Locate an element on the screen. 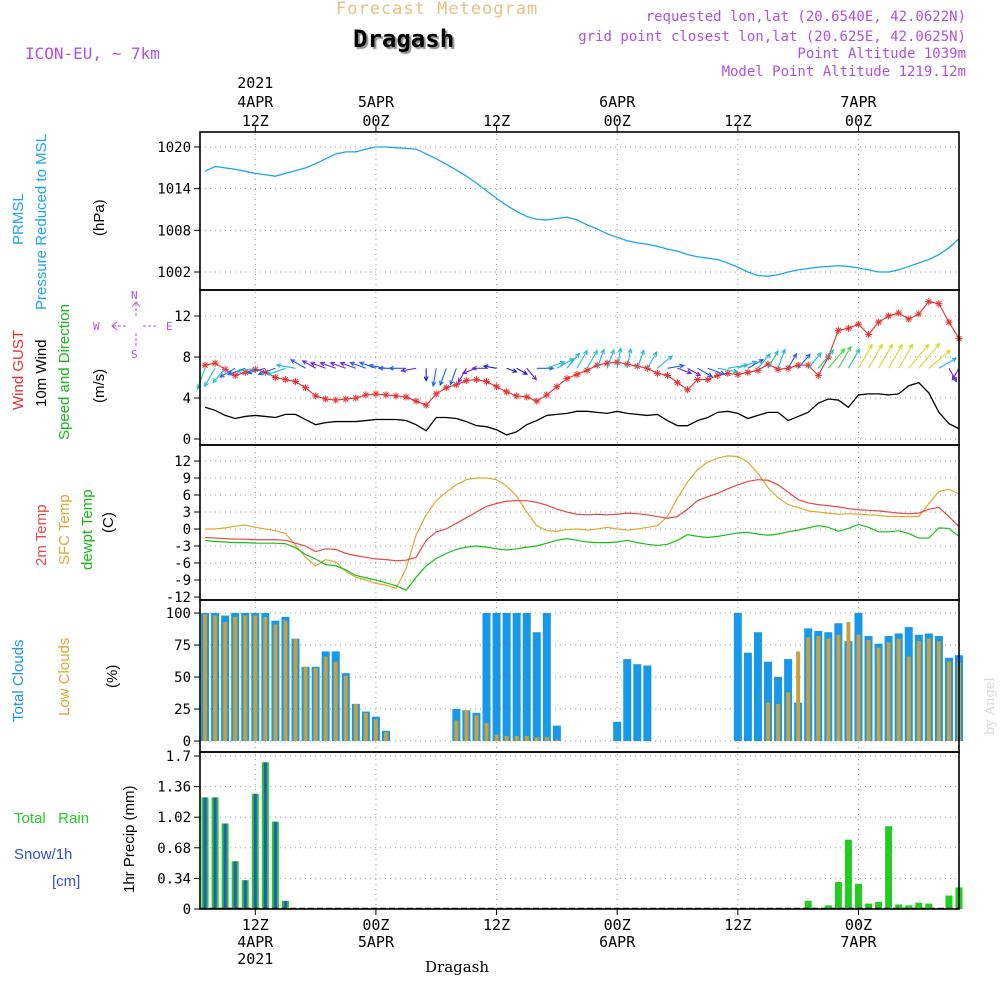 This screenshot has height=1000, width=1000. label-total-rain: Total Rain is located at coordinates (52, 818).